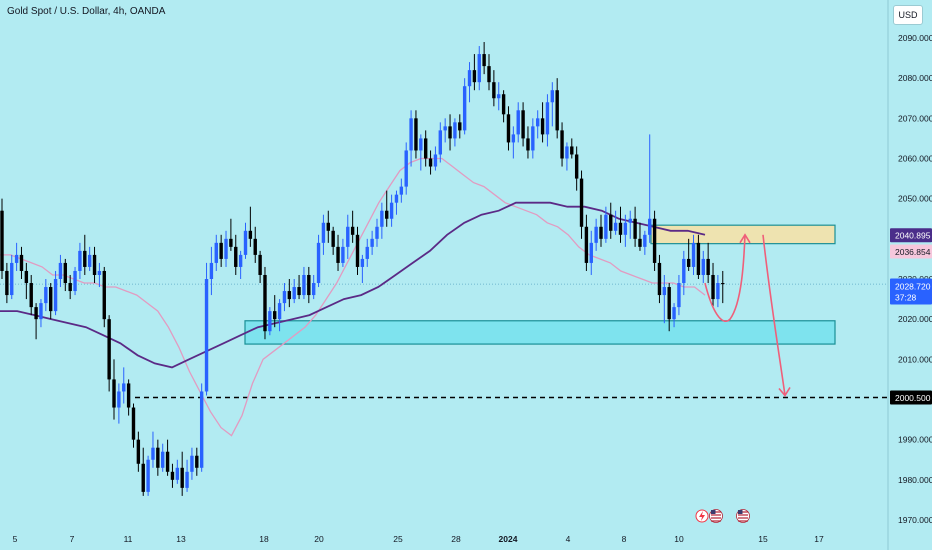  I want to click on event-flash-icon, so click(702, 516).